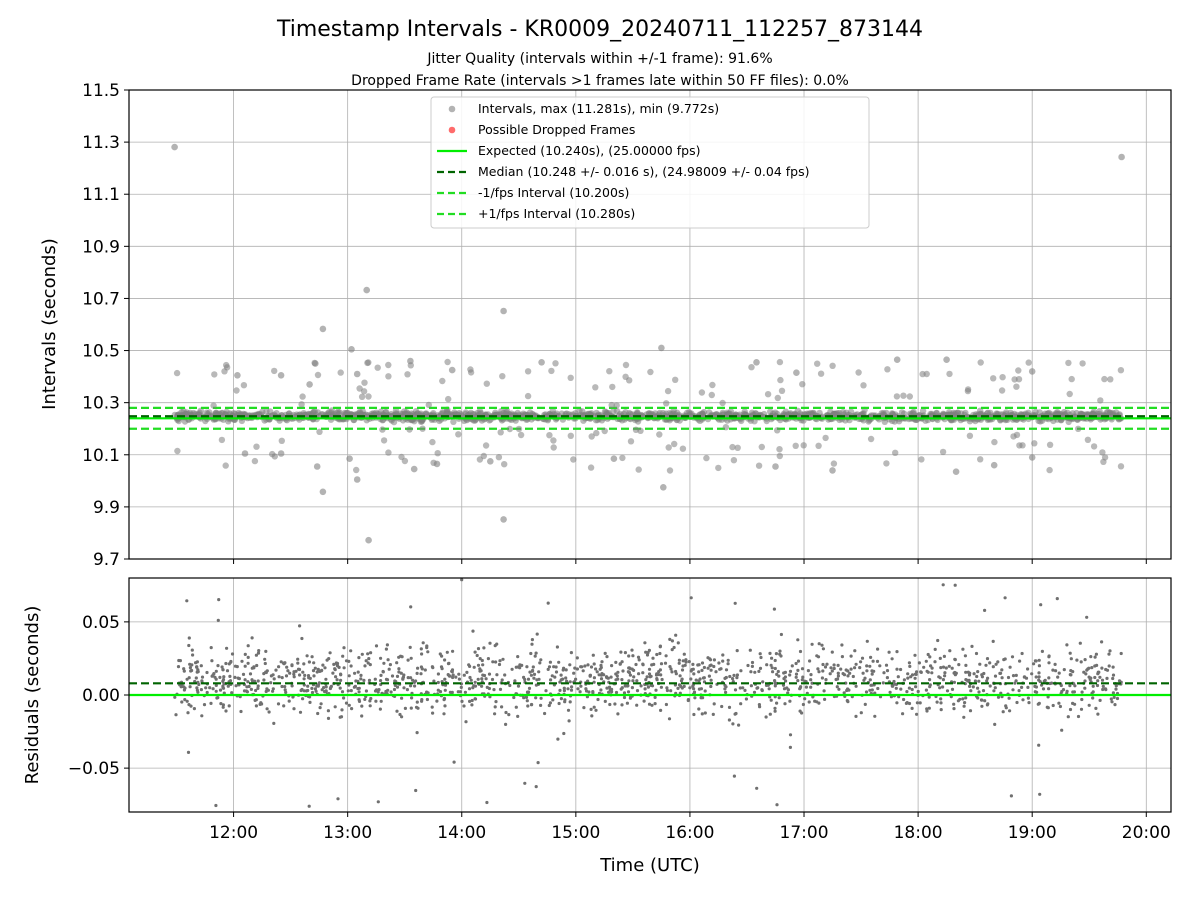  I want to click on intervals-y-ticks: 9.7 9.9 10.1 10.3 10.5 10.7 10.9 11.1 11.3 11.5, so click(105, 325).